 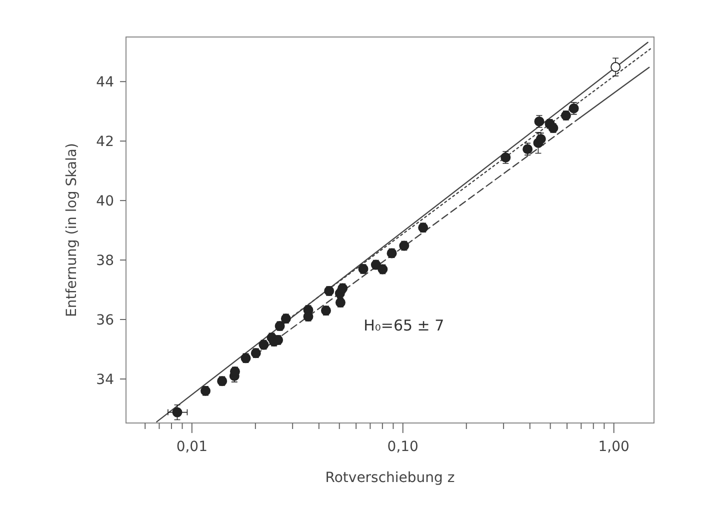 I want to click on x-tick-label: 1,00, so click(x=614, y=447).